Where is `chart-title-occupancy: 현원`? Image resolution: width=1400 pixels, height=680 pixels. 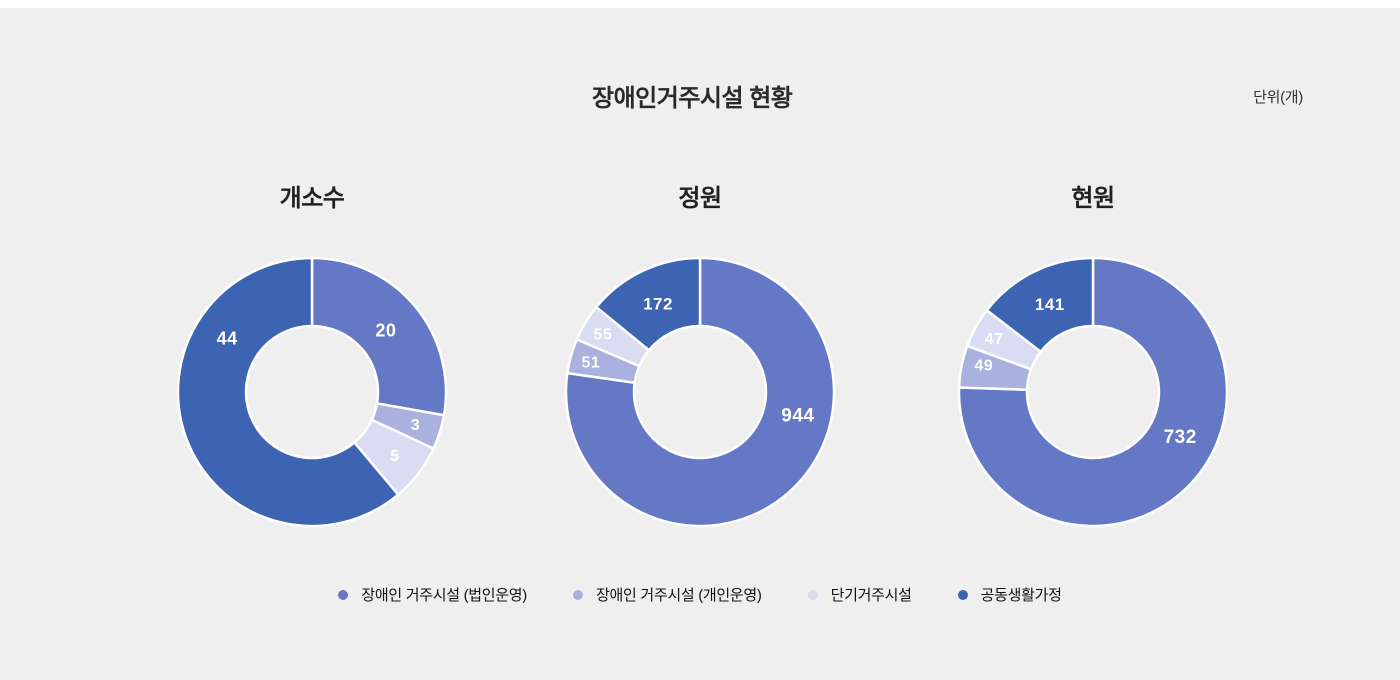 chart-title-occupancy: 현원 is located at coordinates (1093, 198).